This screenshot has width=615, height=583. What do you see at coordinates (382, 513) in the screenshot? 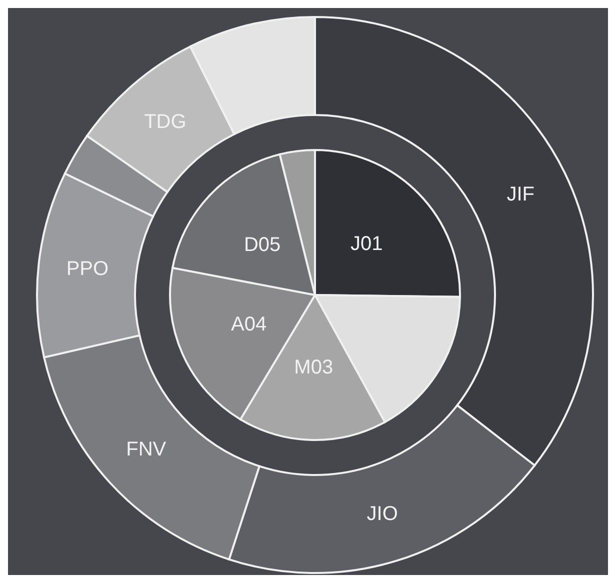
I see `slice-label: JIO` at bounding box center [382, 513].